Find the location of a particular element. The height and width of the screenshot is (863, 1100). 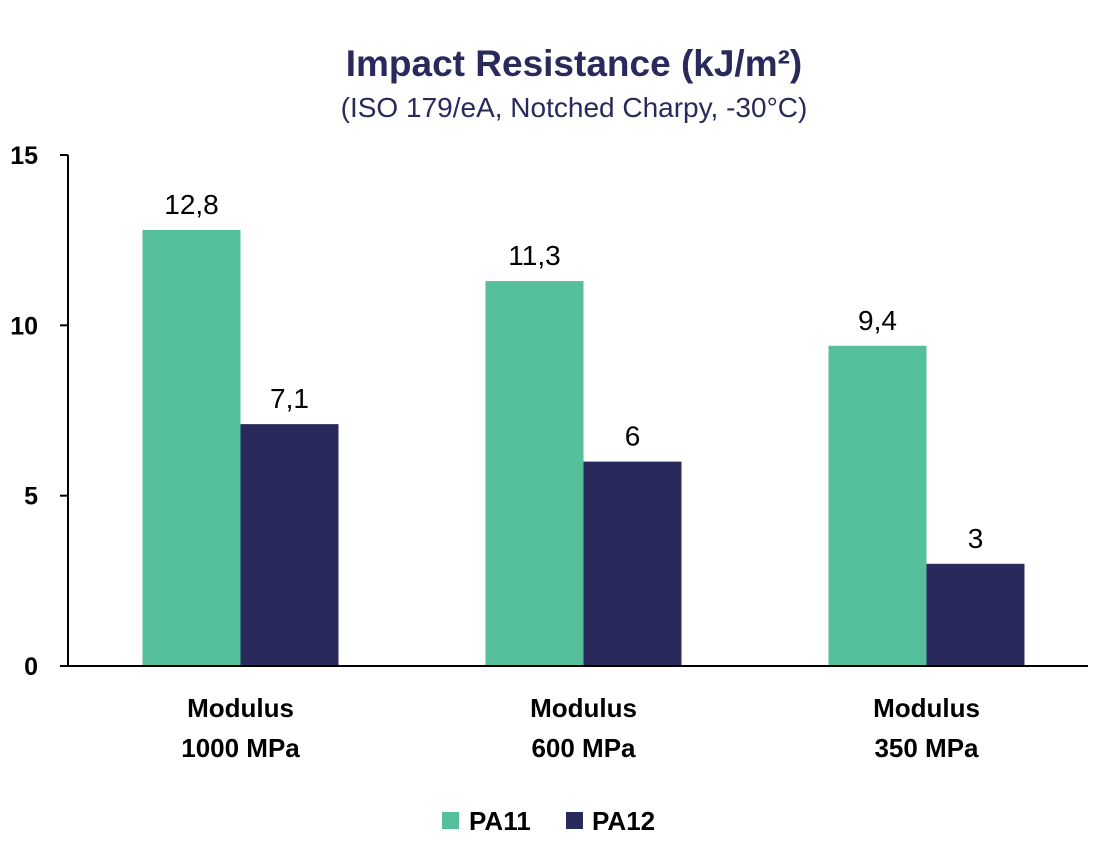

y-tick-label: 15 is located at coordinates (24, 156).